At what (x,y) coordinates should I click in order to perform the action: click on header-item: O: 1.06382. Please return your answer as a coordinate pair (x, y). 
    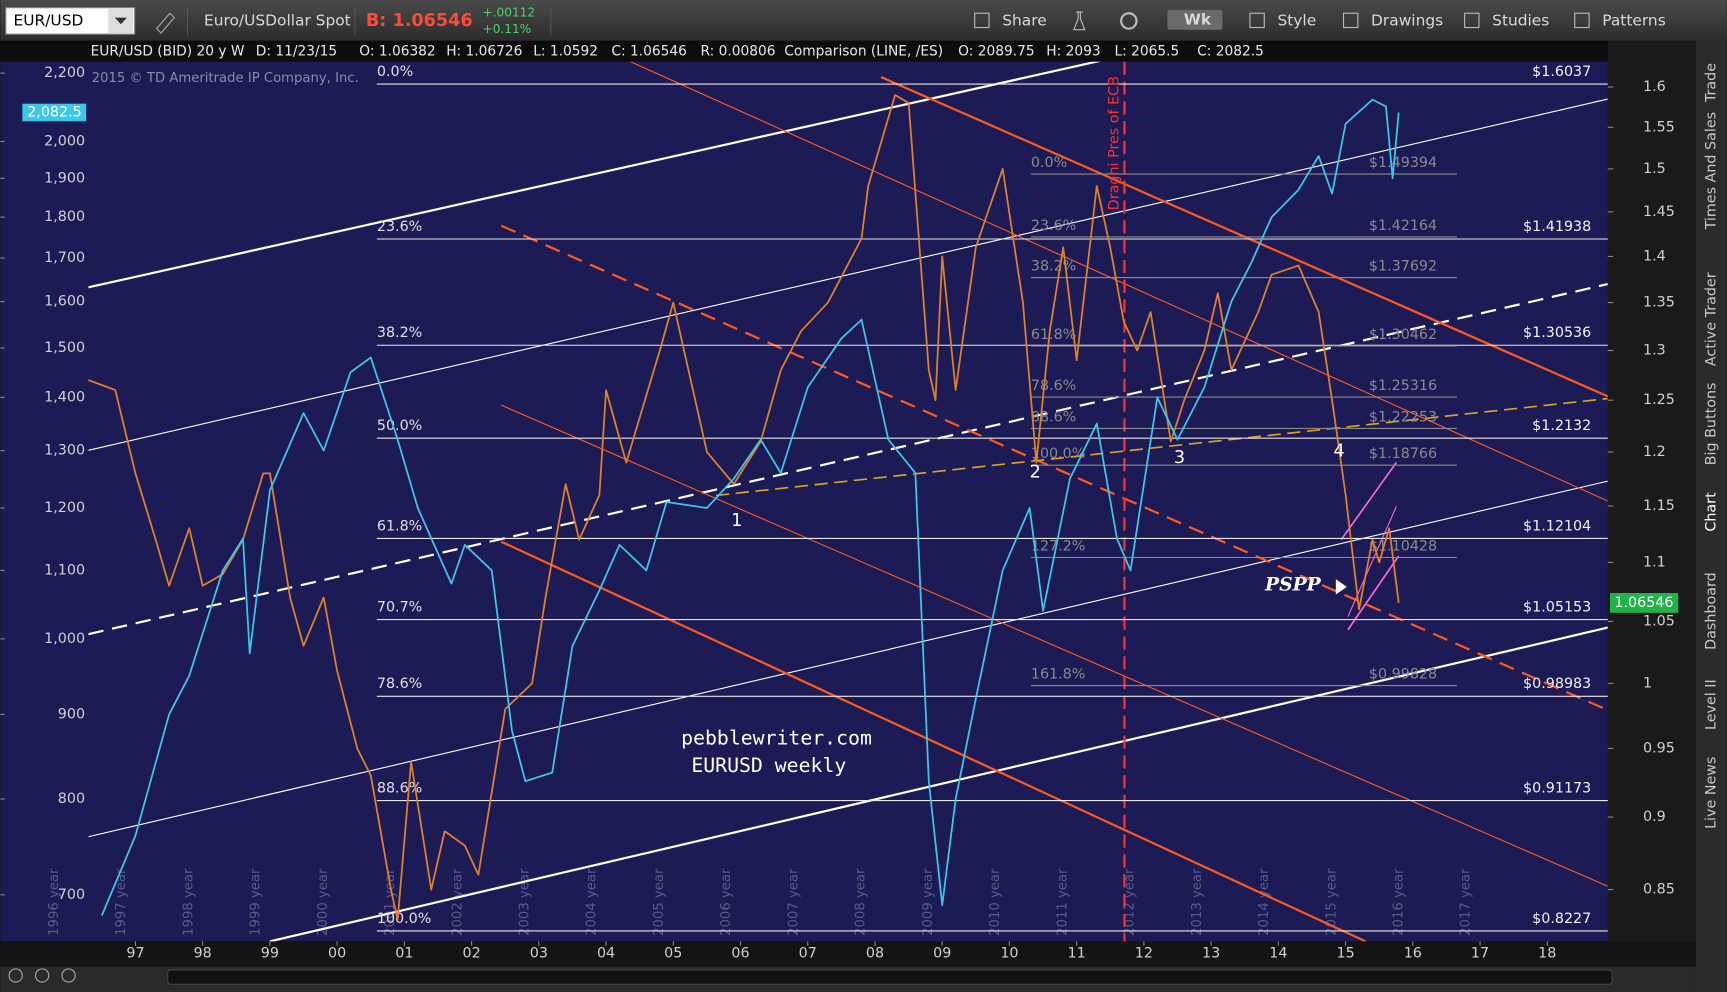
    Looking at the image, I should click on (397, 52).